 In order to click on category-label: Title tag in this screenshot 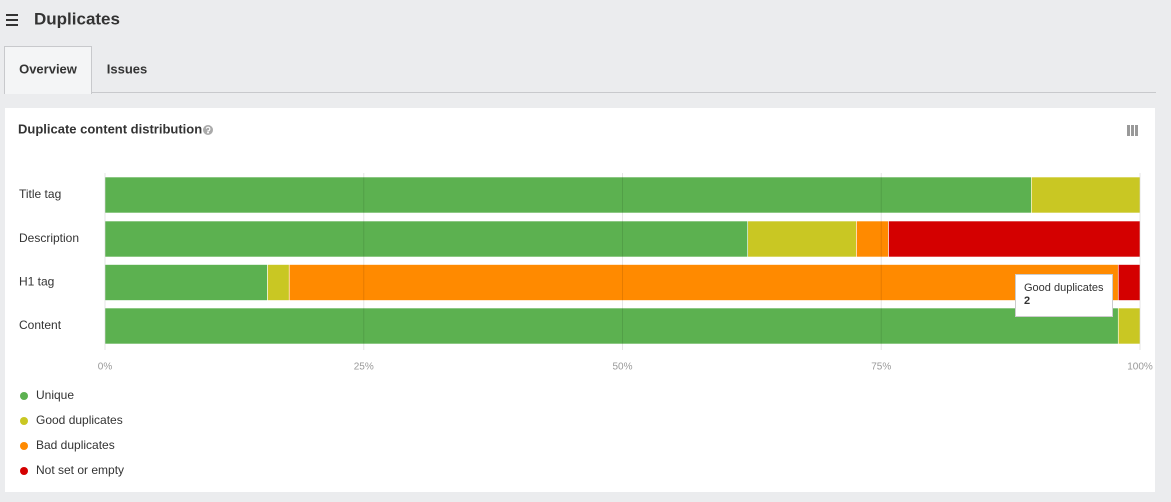, I will do `click(40, 194)`.